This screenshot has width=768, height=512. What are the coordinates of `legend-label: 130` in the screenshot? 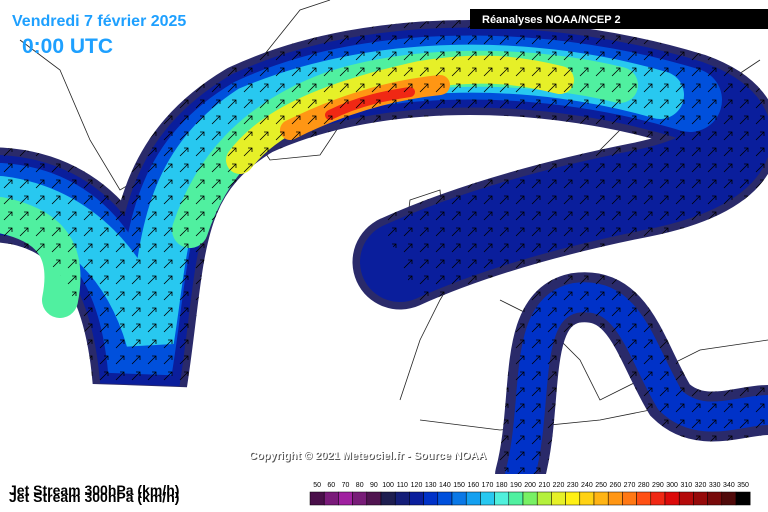 It's located at (431, 485).